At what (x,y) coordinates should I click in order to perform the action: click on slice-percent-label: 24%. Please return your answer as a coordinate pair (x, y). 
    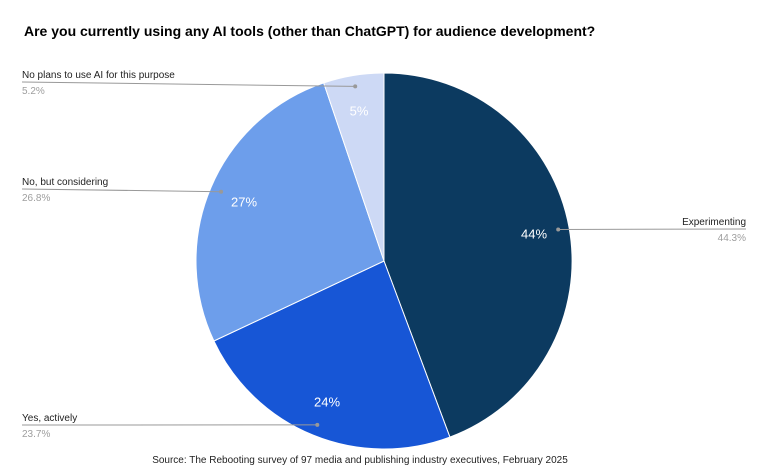
    Looking at the image, I should click on (327, 402).